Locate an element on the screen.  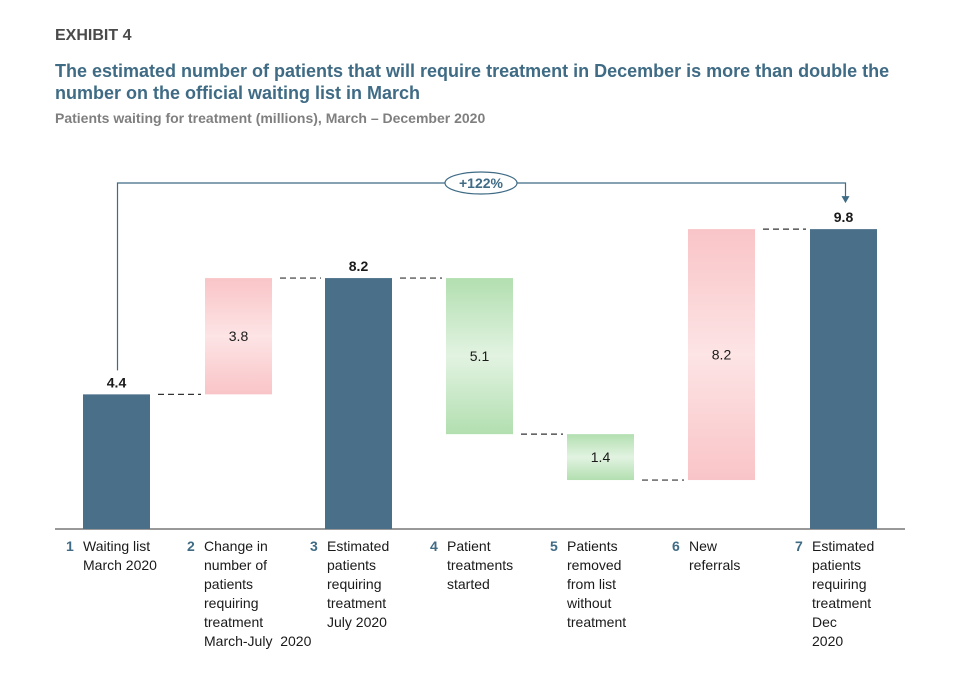
category-label: Waiting list March 2020 is located at coordinates (120, 555).